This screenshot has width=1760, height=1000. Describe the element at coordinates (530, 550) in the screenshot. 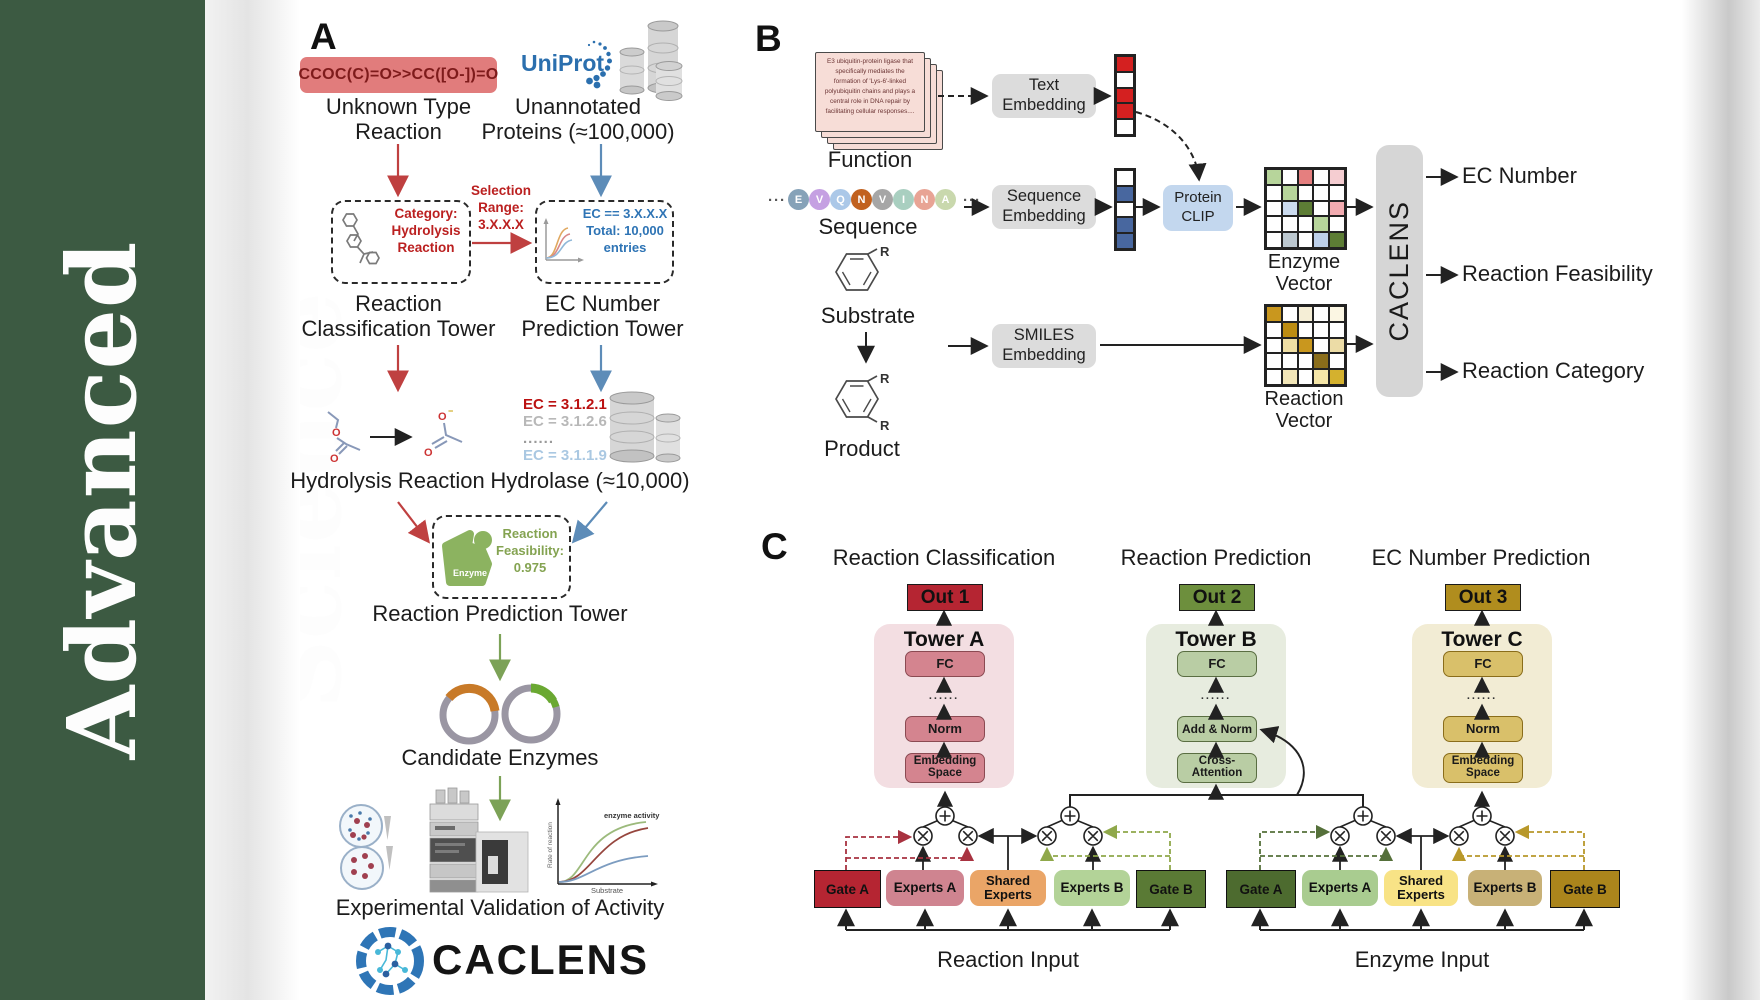

I see `feasibility-text: Reaction Feasibility: 0.975` at that location.